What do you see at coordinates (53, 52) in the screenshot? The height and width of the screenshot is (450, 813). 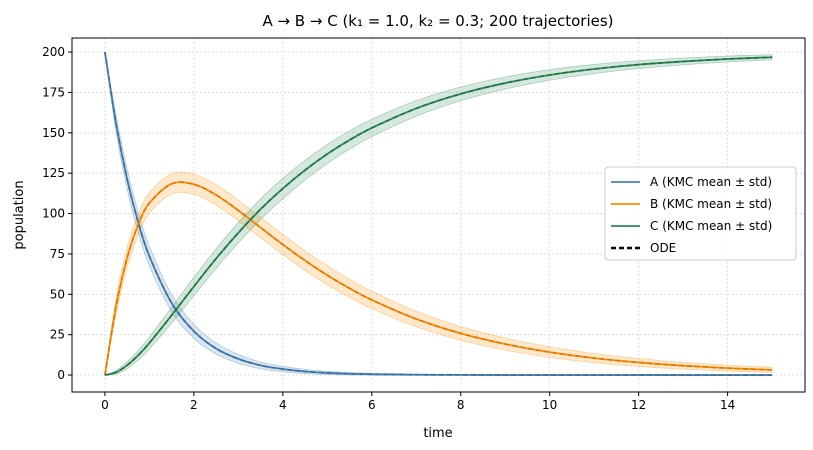 I see `y-tick-label: 200` at bounding box center [53, 52].